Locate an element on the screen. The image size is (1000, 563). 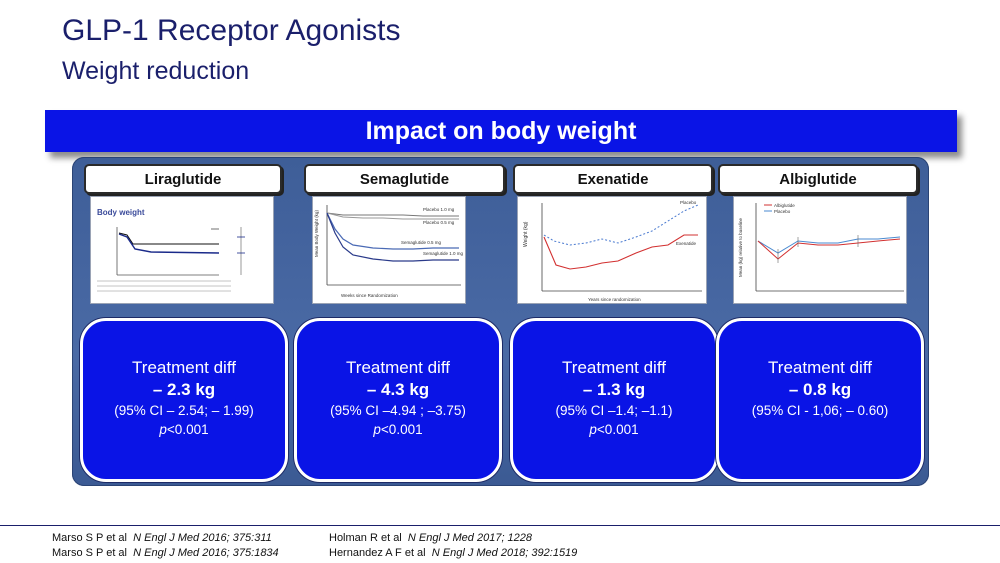
svg-text: Semaglutide 1.0 mg is located at coordinates (443, 253).